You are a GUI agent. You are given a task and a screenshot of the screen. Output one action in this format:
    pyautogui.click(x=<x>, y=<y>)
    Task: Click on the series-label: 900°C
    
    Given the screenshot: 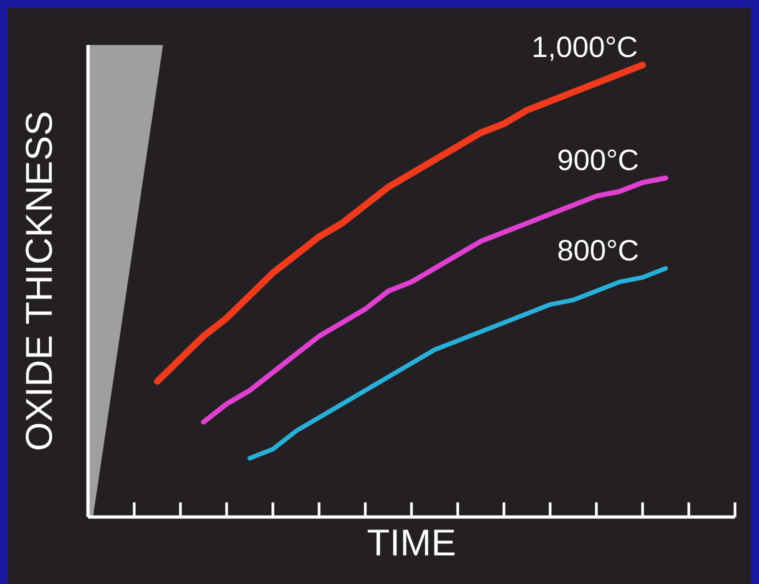 What is the action you would take?
    pyautogui.click(x=598, y=159)
    